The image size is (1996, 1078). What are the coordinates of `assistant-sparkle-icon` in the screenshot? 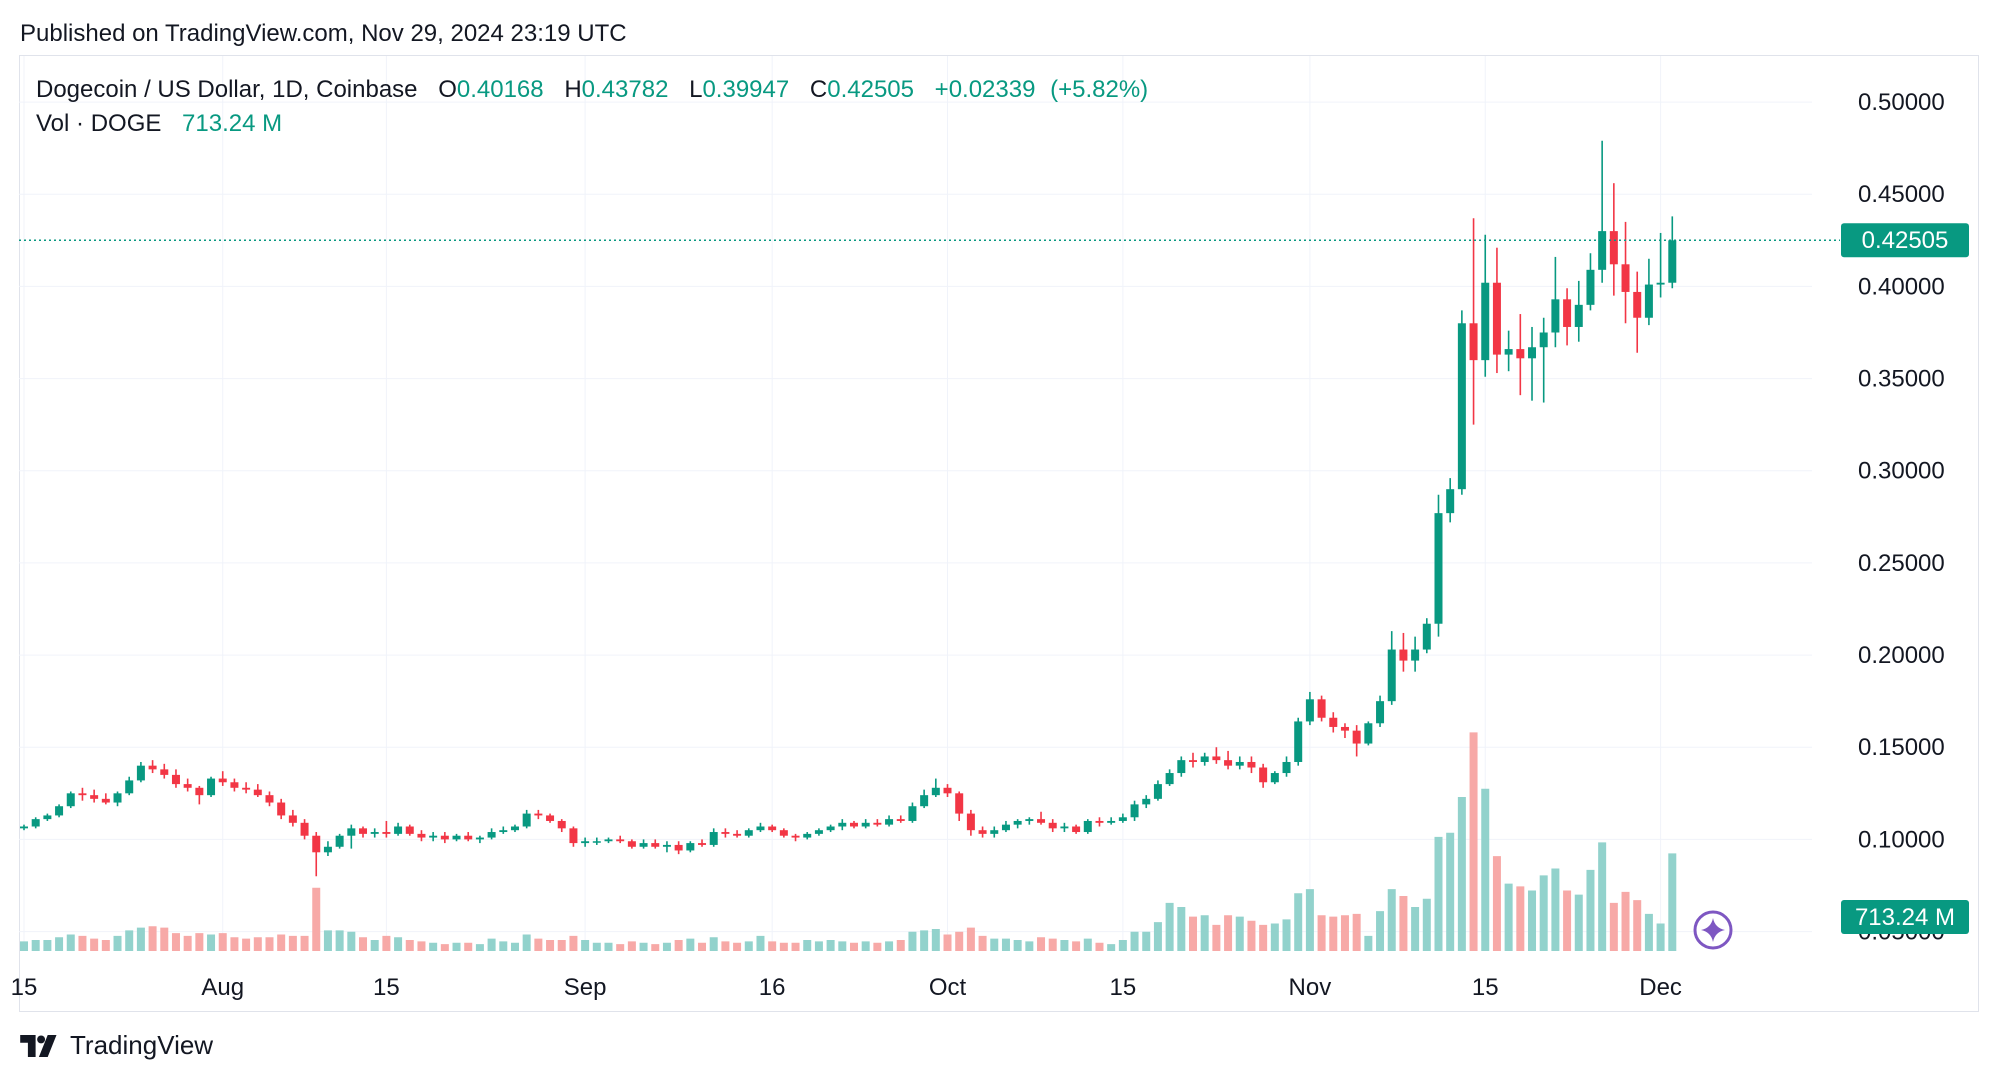 It's located at (1713, 930).